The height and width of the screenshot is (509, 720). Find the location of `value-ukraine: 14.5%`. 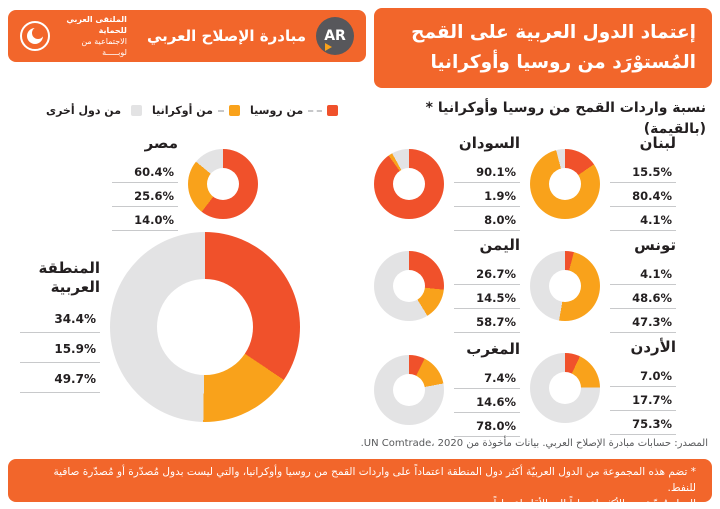

value-ukraine: 14.5% is located at coordinates (487, 298).